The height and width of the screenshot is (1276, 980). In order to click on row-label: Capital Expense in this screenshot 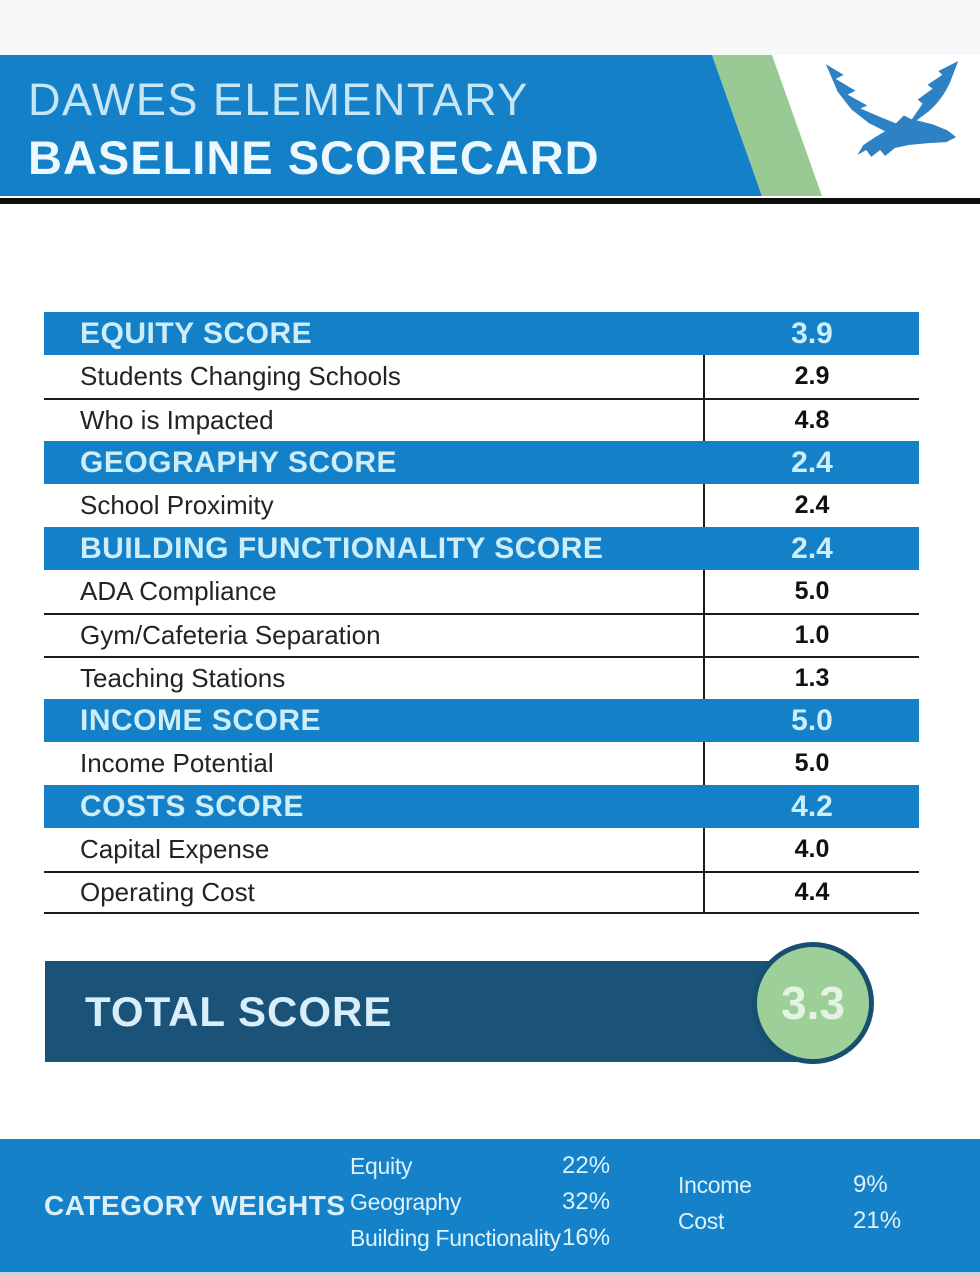, I will do `click(374, 849)`.